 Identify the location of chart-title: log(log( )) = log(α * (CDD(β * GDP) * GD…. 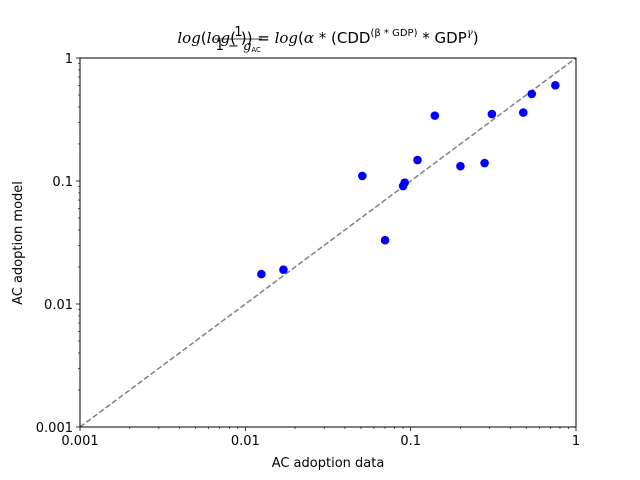
(327, 37).